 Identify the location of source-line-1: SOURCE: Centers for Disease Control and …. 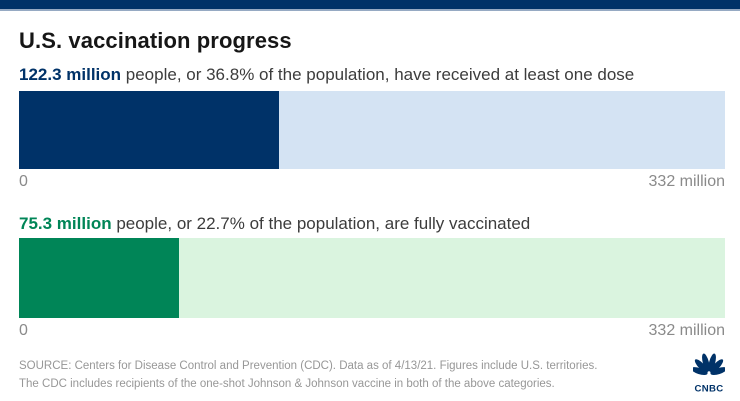
(308, 366).